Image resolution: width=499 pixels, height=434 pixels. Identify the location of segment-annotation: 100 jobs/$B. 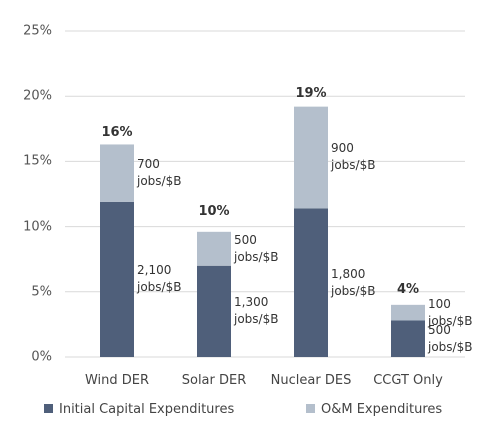
(450, 312).